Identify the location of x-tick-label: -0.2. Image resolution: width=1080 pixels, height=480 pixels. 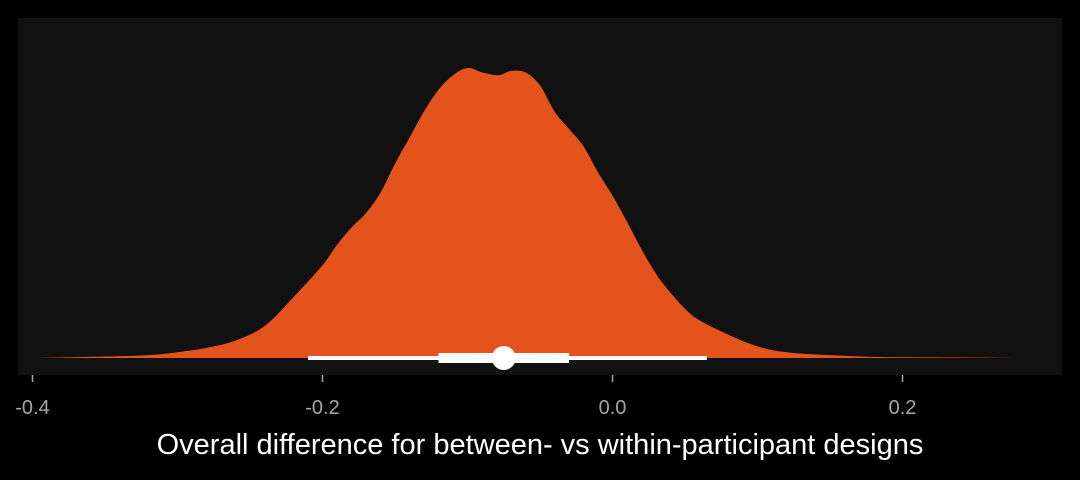
(322, 408).